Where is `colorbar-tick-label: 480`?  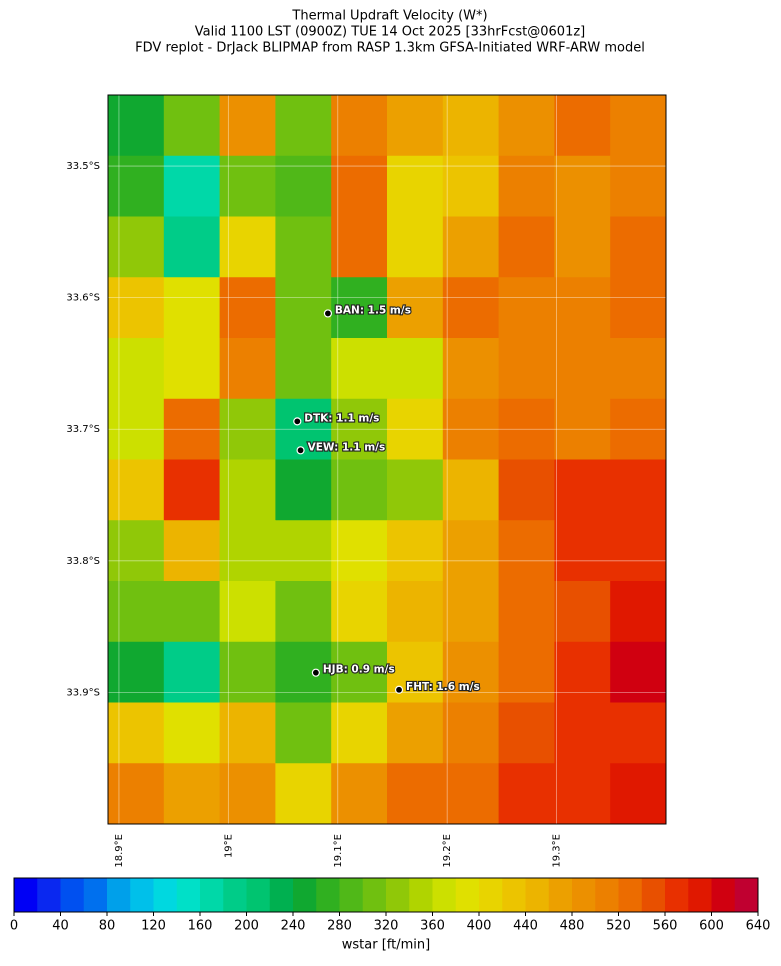
colorbar-tick-label: 480 is located at coordinates (572, 926).